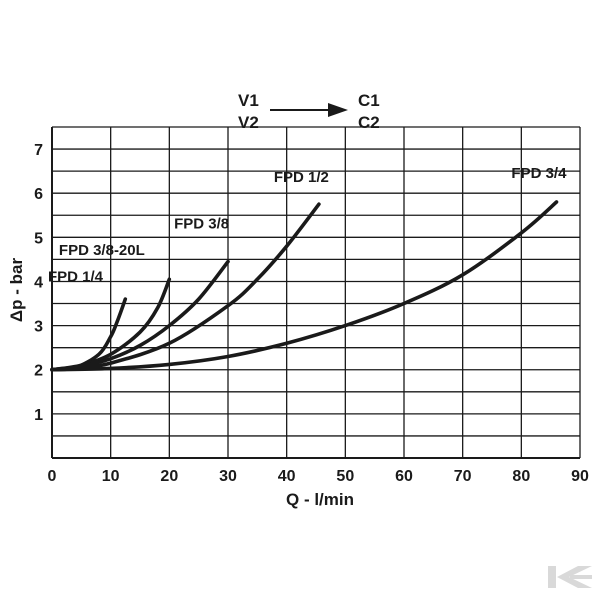 This screenshot has width=600, height=600. I want to click on x-tick-label: 70, so click(463, 476).